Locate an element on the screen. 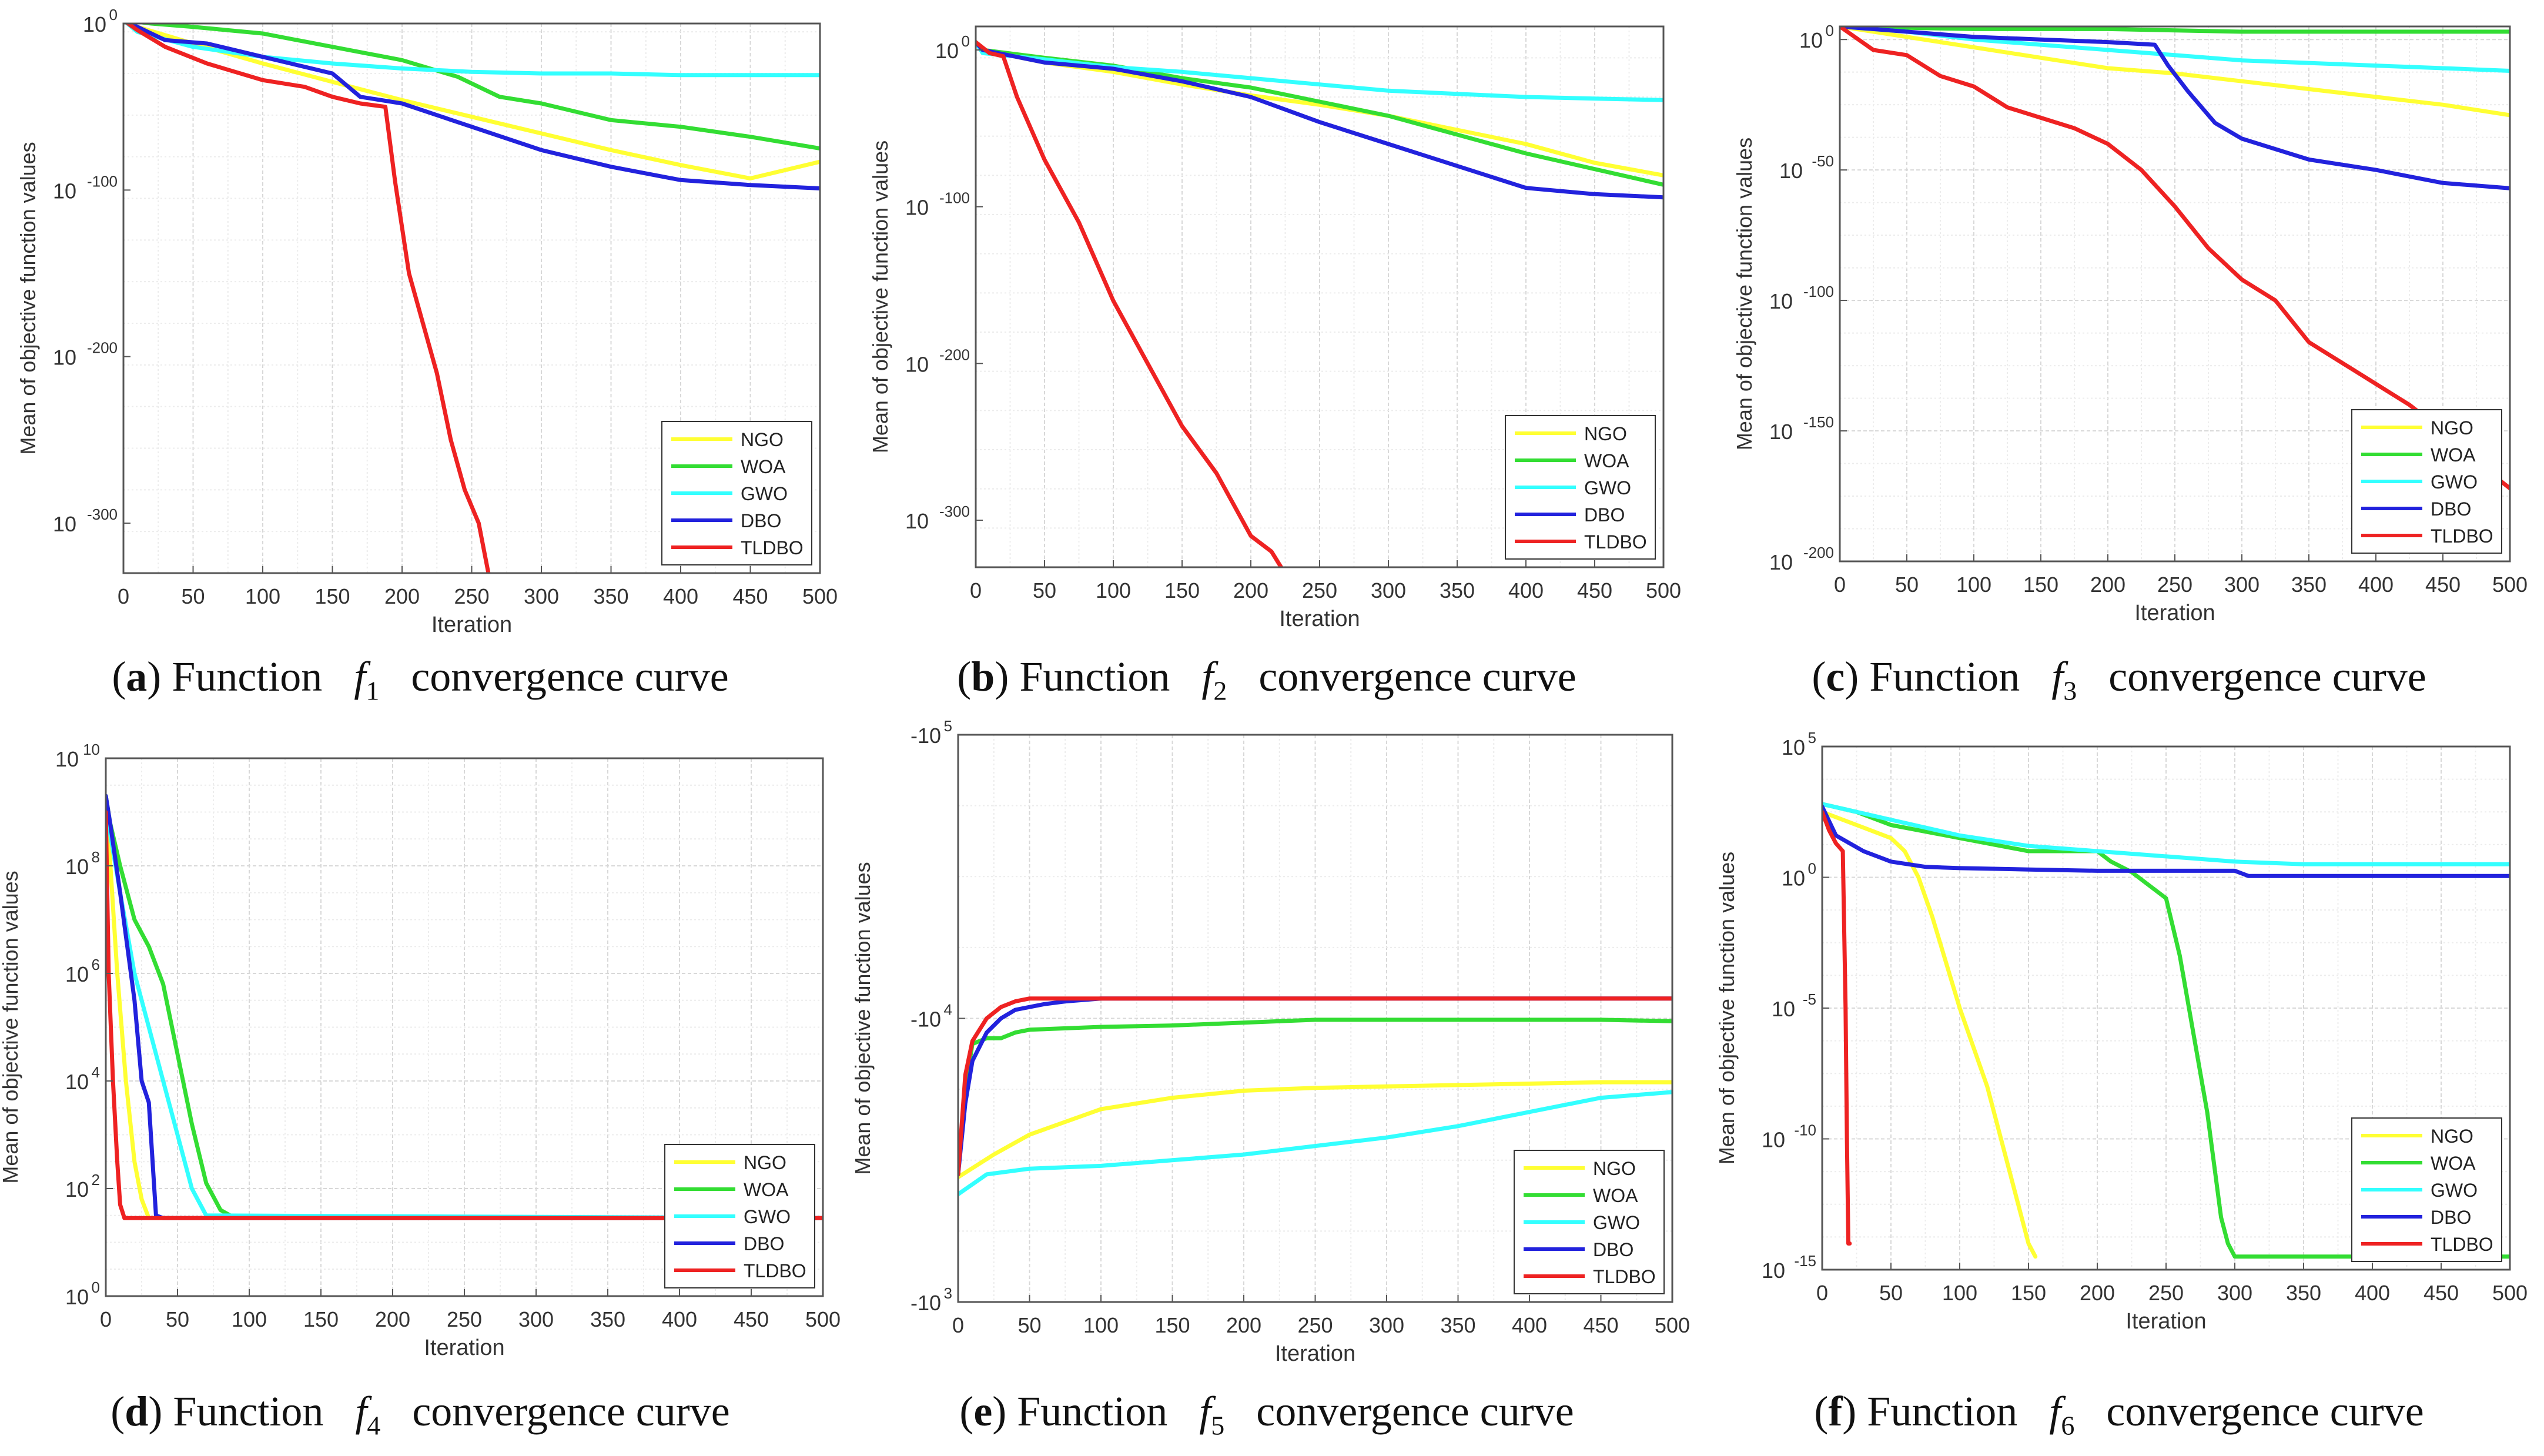 Image resolution: width=2544 pixels, height=1456 pixels. series-group is located at coordinates (2166, 1030).